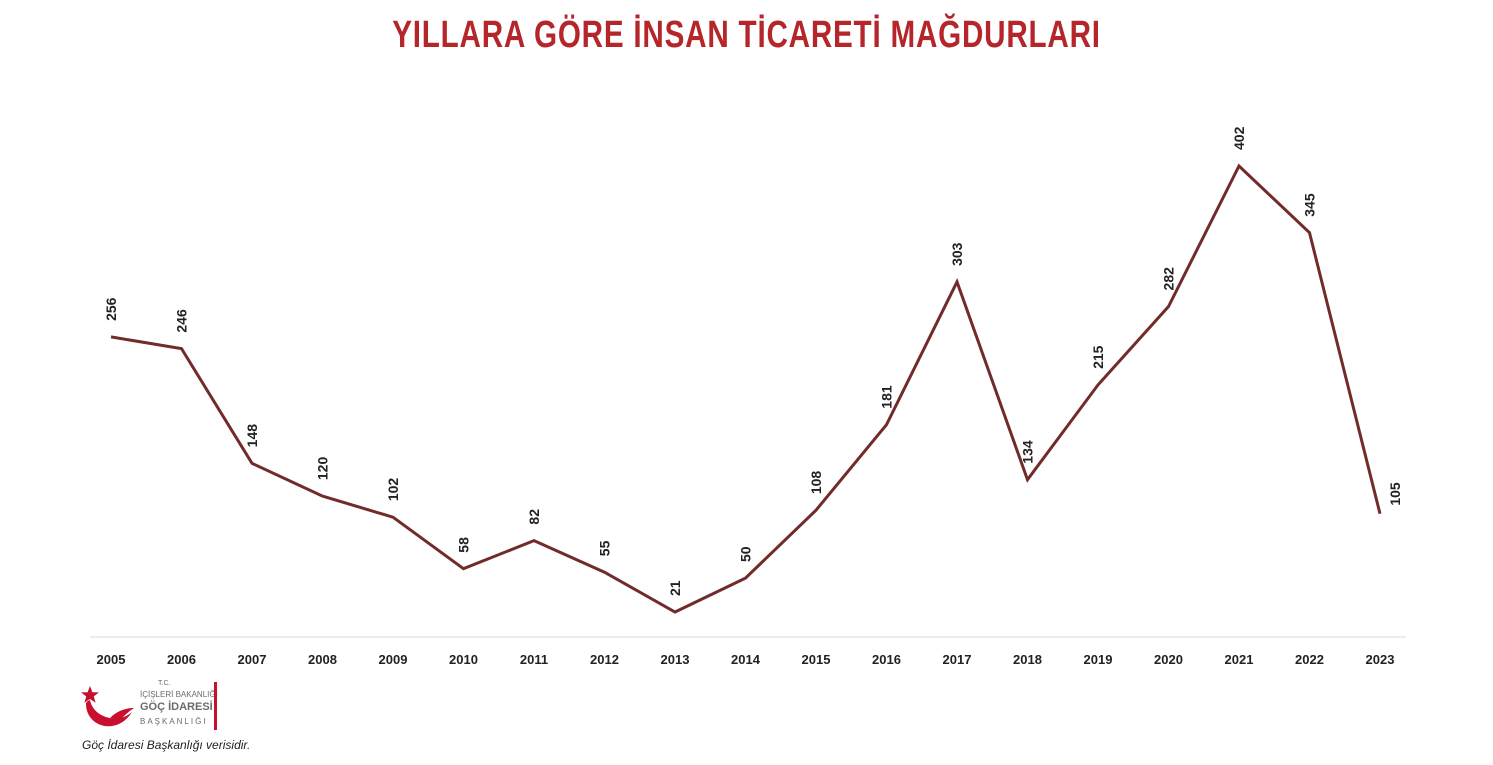  Describe the element at coordinates (322, 659) in the screenshot. I see `x-tick-label-2008: 2008` at that location.